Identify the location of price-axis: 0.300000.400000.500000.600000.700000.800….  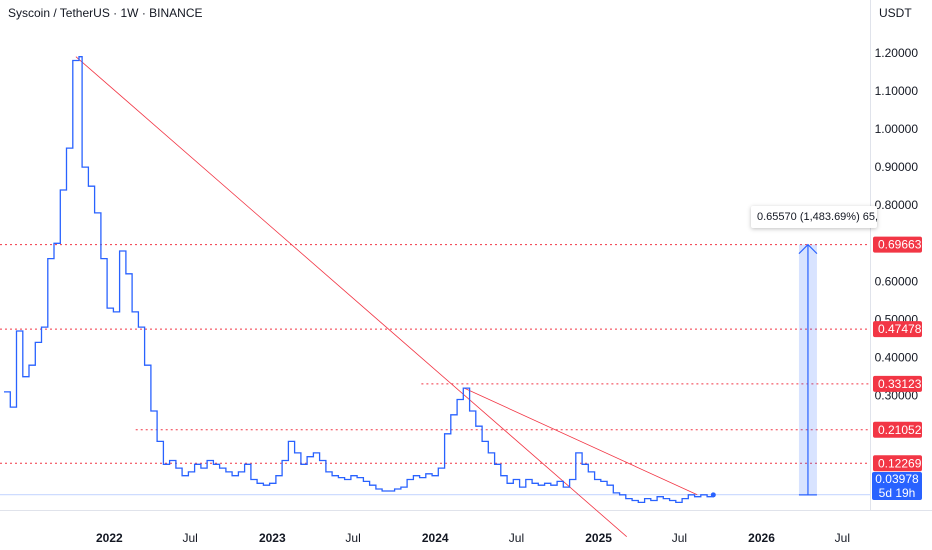
(897, 224).